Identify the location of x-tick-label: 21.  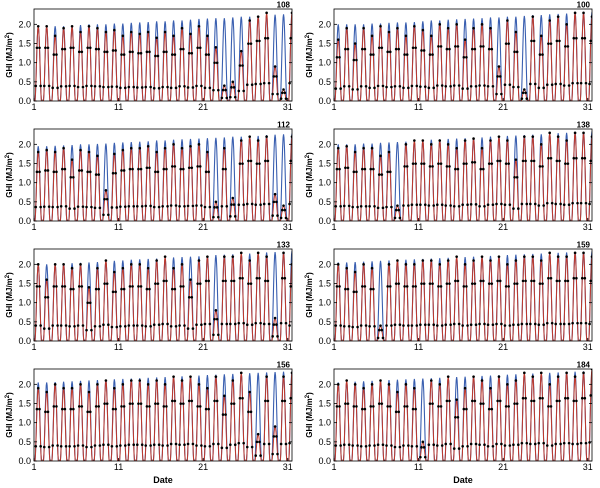
(203, 227).